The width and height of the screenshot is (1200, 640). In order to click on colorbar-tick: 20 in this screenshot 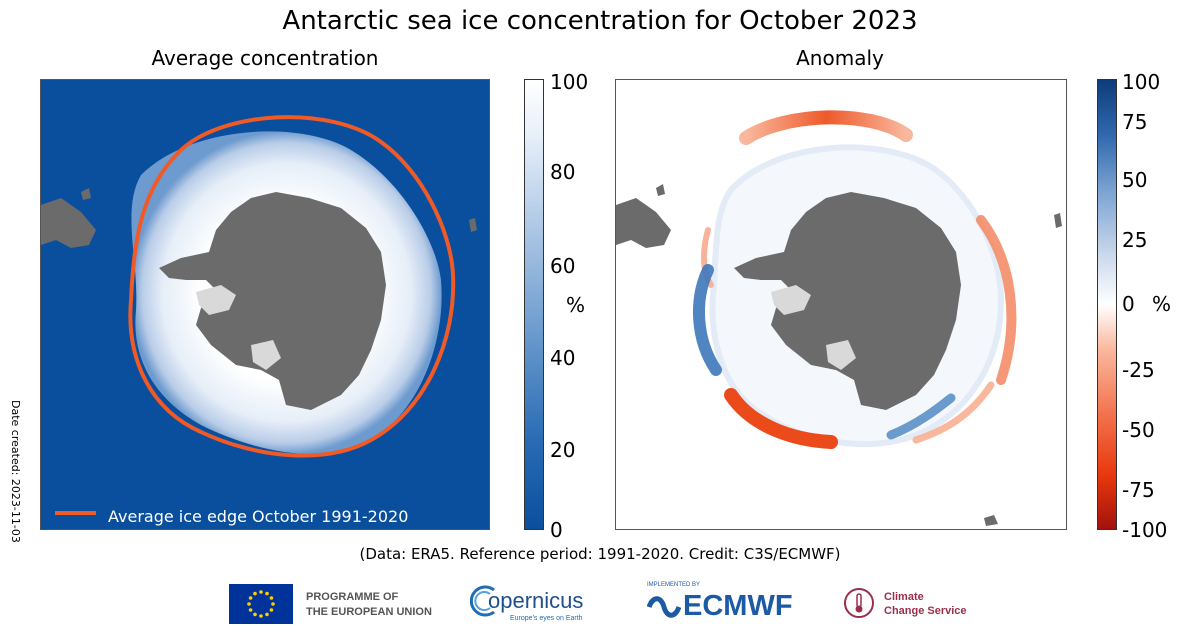, I will do `click(563, 450)`.